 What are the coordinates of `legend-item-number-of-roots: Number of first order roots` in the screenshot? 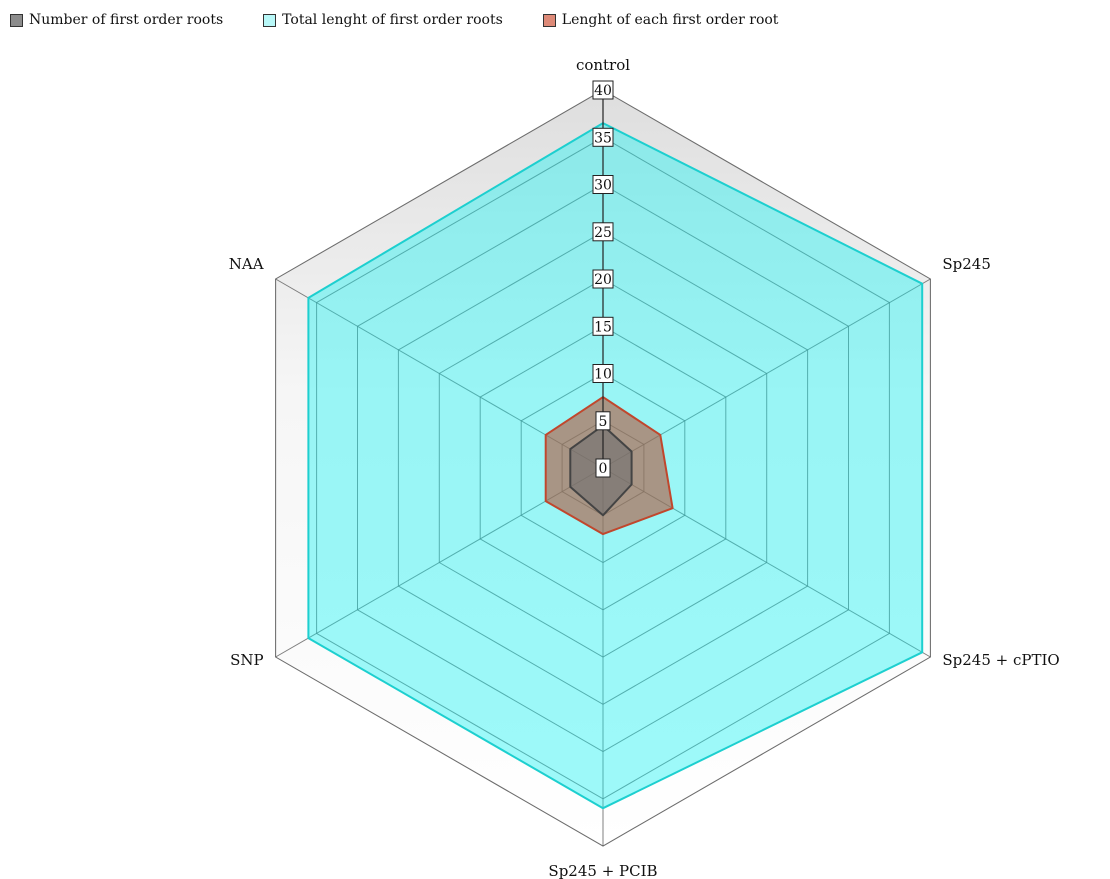 It's located at (116, 20).